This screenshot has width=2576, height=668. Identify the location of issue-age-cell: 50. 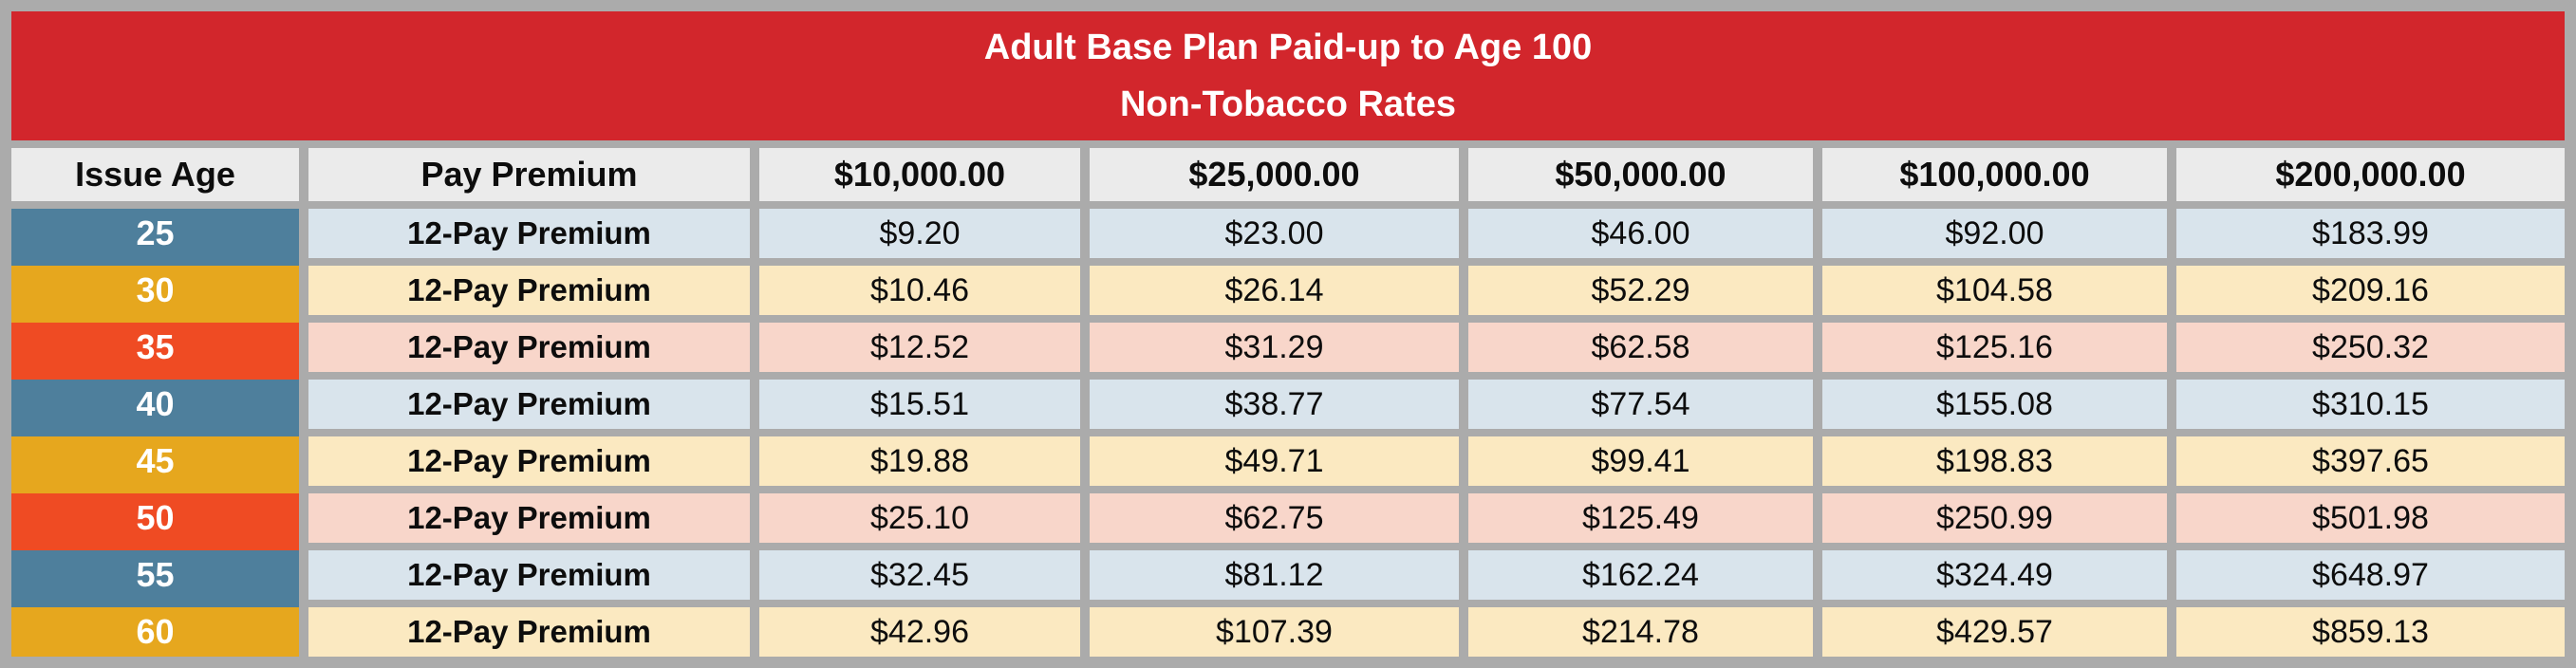
(155, 518).